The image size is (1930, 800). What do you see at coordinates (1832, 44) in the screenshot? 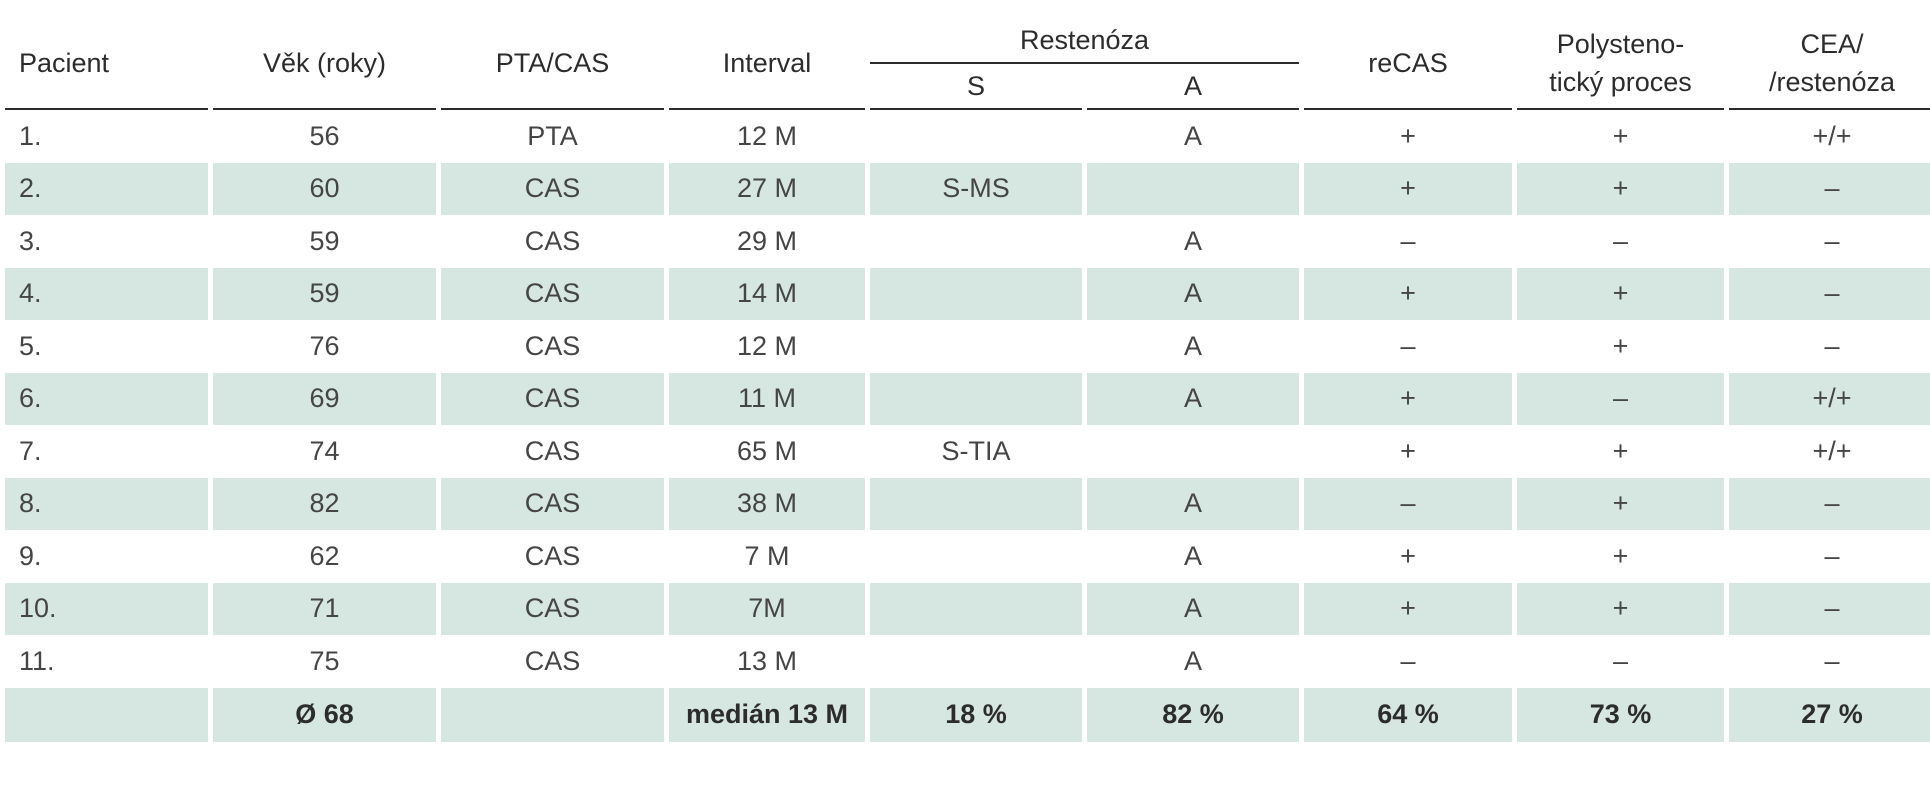
I see `header-cea-line1: CEA/` at bounding box center [1832, 44].